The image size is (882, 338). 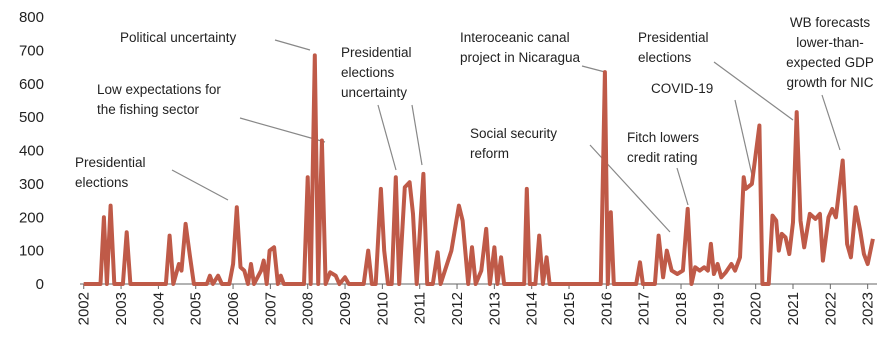 I want to click on x-tick-label: 2011, so click(x=420, y=308).